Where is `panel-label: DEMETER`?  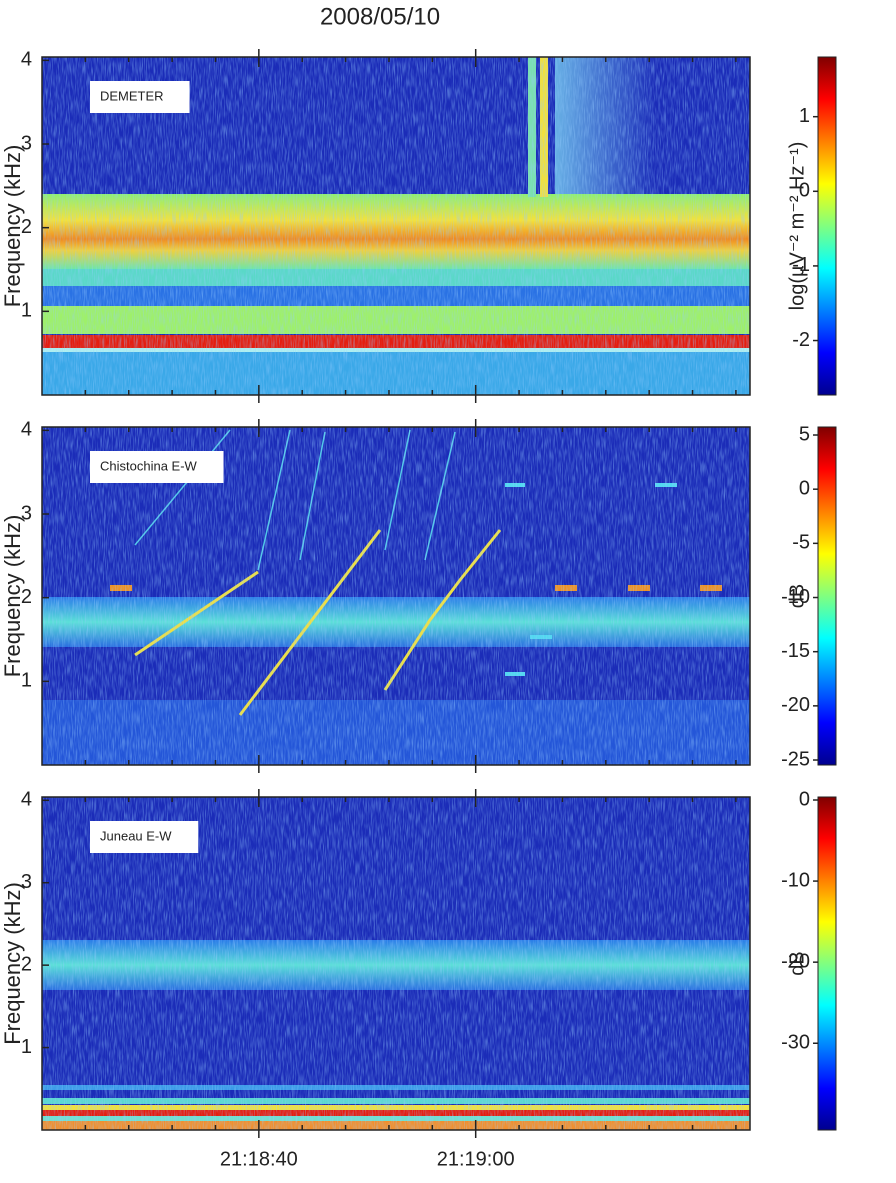
panel-label: DEMETER is located at coordinates (132, 95).